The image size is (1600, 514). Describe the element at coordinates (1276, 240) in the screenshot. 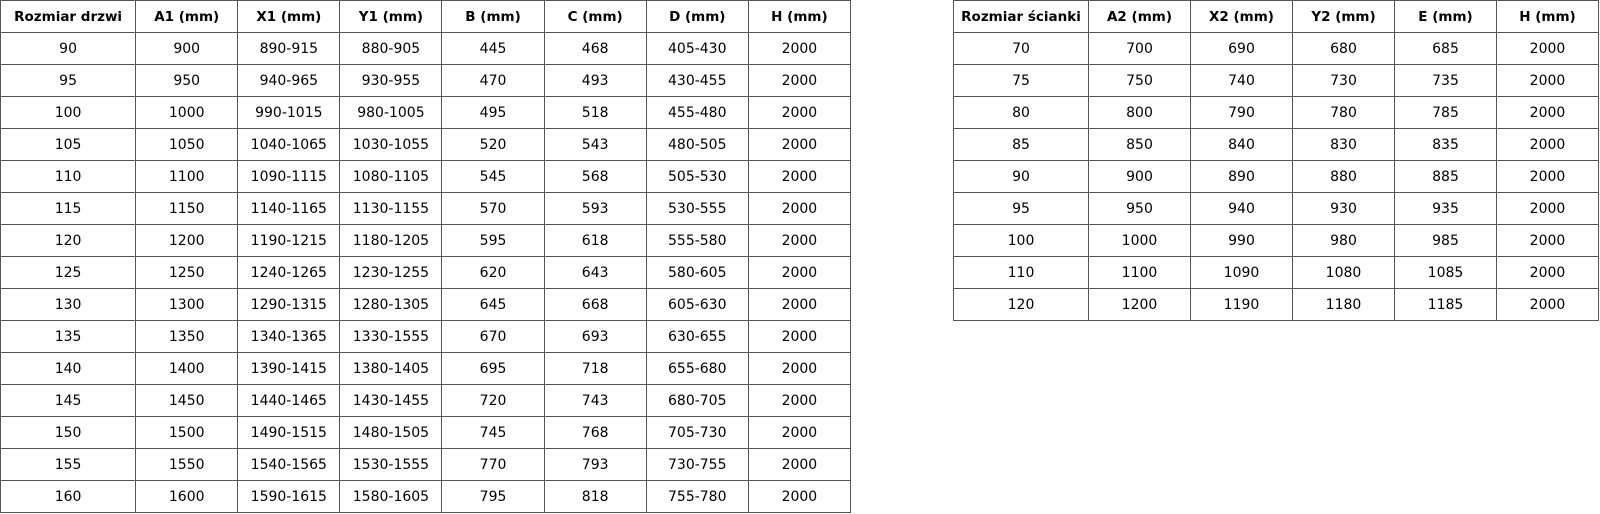

I see `table-row: 100 1000 990 980 985 2000` at that location.